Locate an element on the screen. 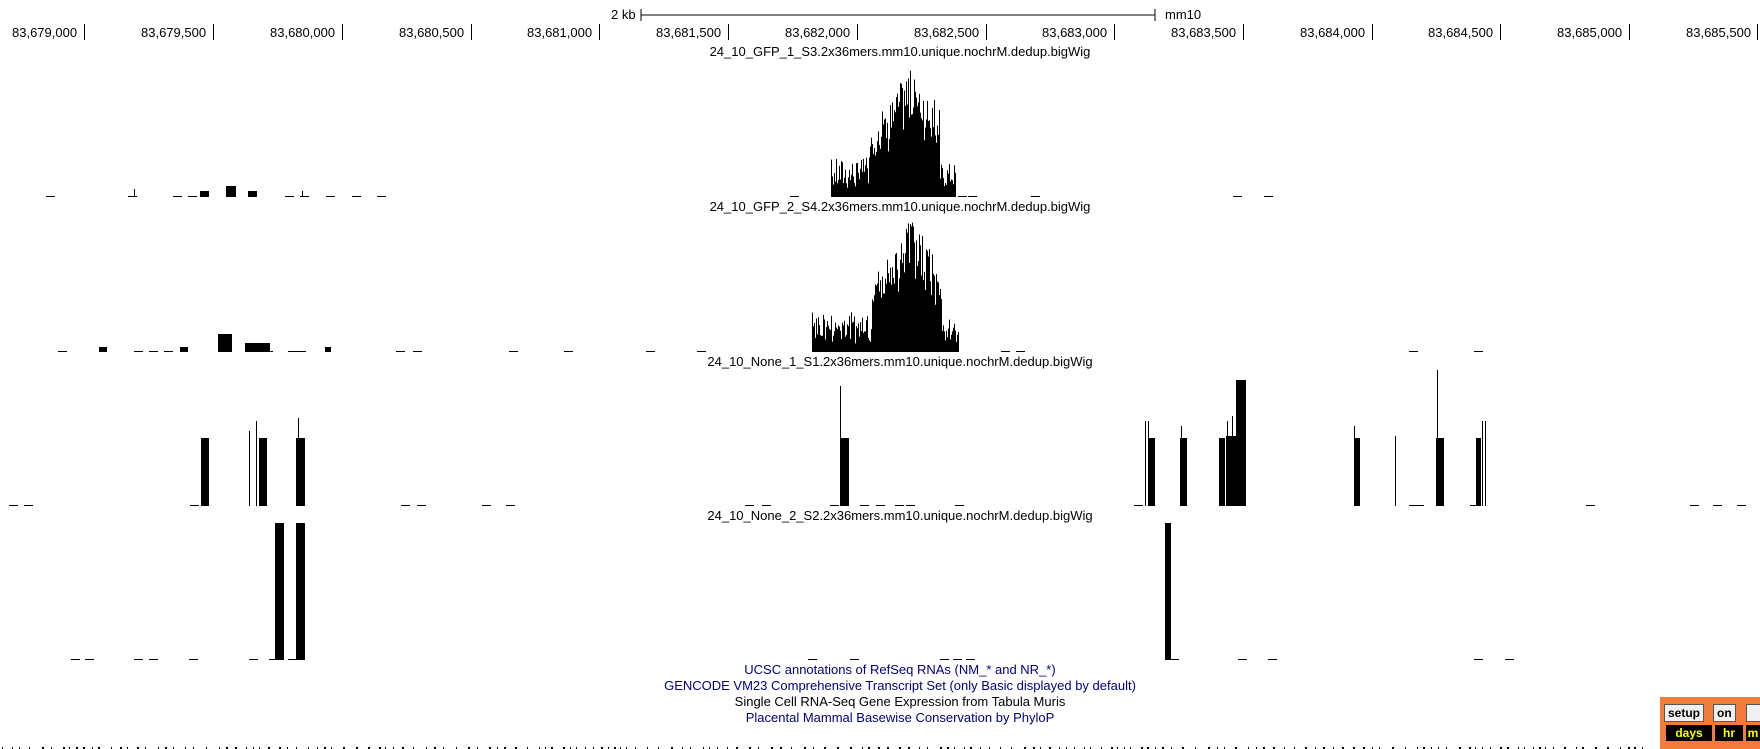  coord-label: 83,684,000 is located at coordinates (1333, 32).